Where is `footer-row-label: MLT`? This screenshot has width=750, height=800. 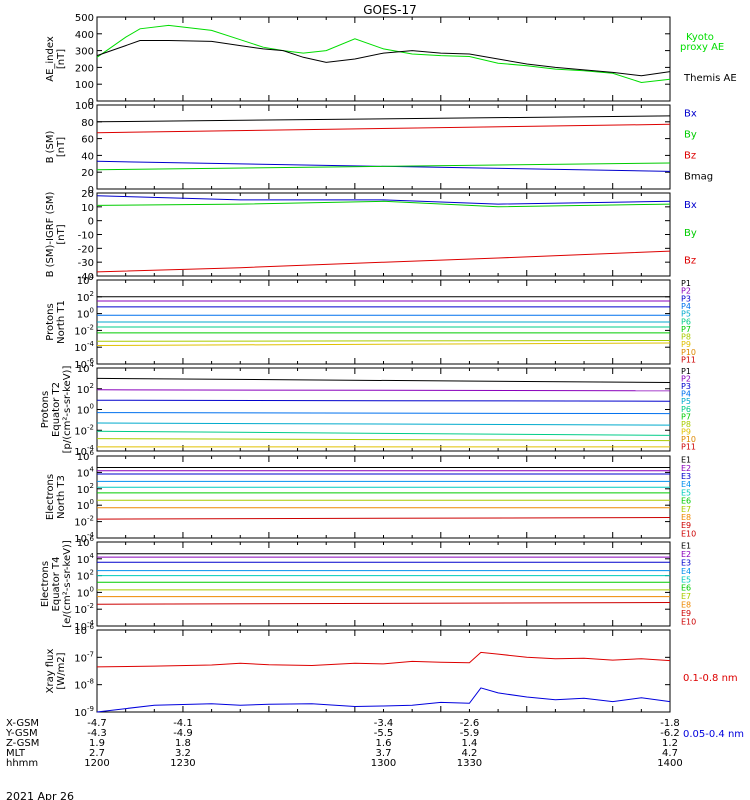
footer-row-label: MLT is located at coordinates (16, 753).